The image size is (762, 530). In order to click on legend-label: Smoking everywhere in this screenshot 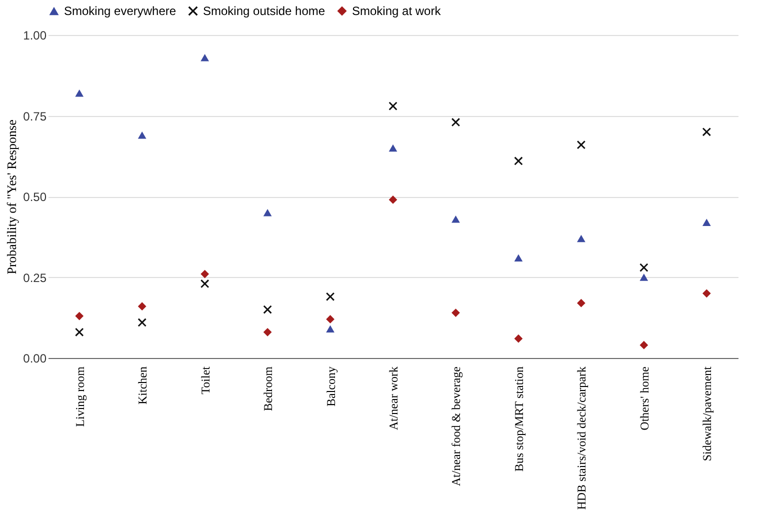, I will do `click(120, 11)`.